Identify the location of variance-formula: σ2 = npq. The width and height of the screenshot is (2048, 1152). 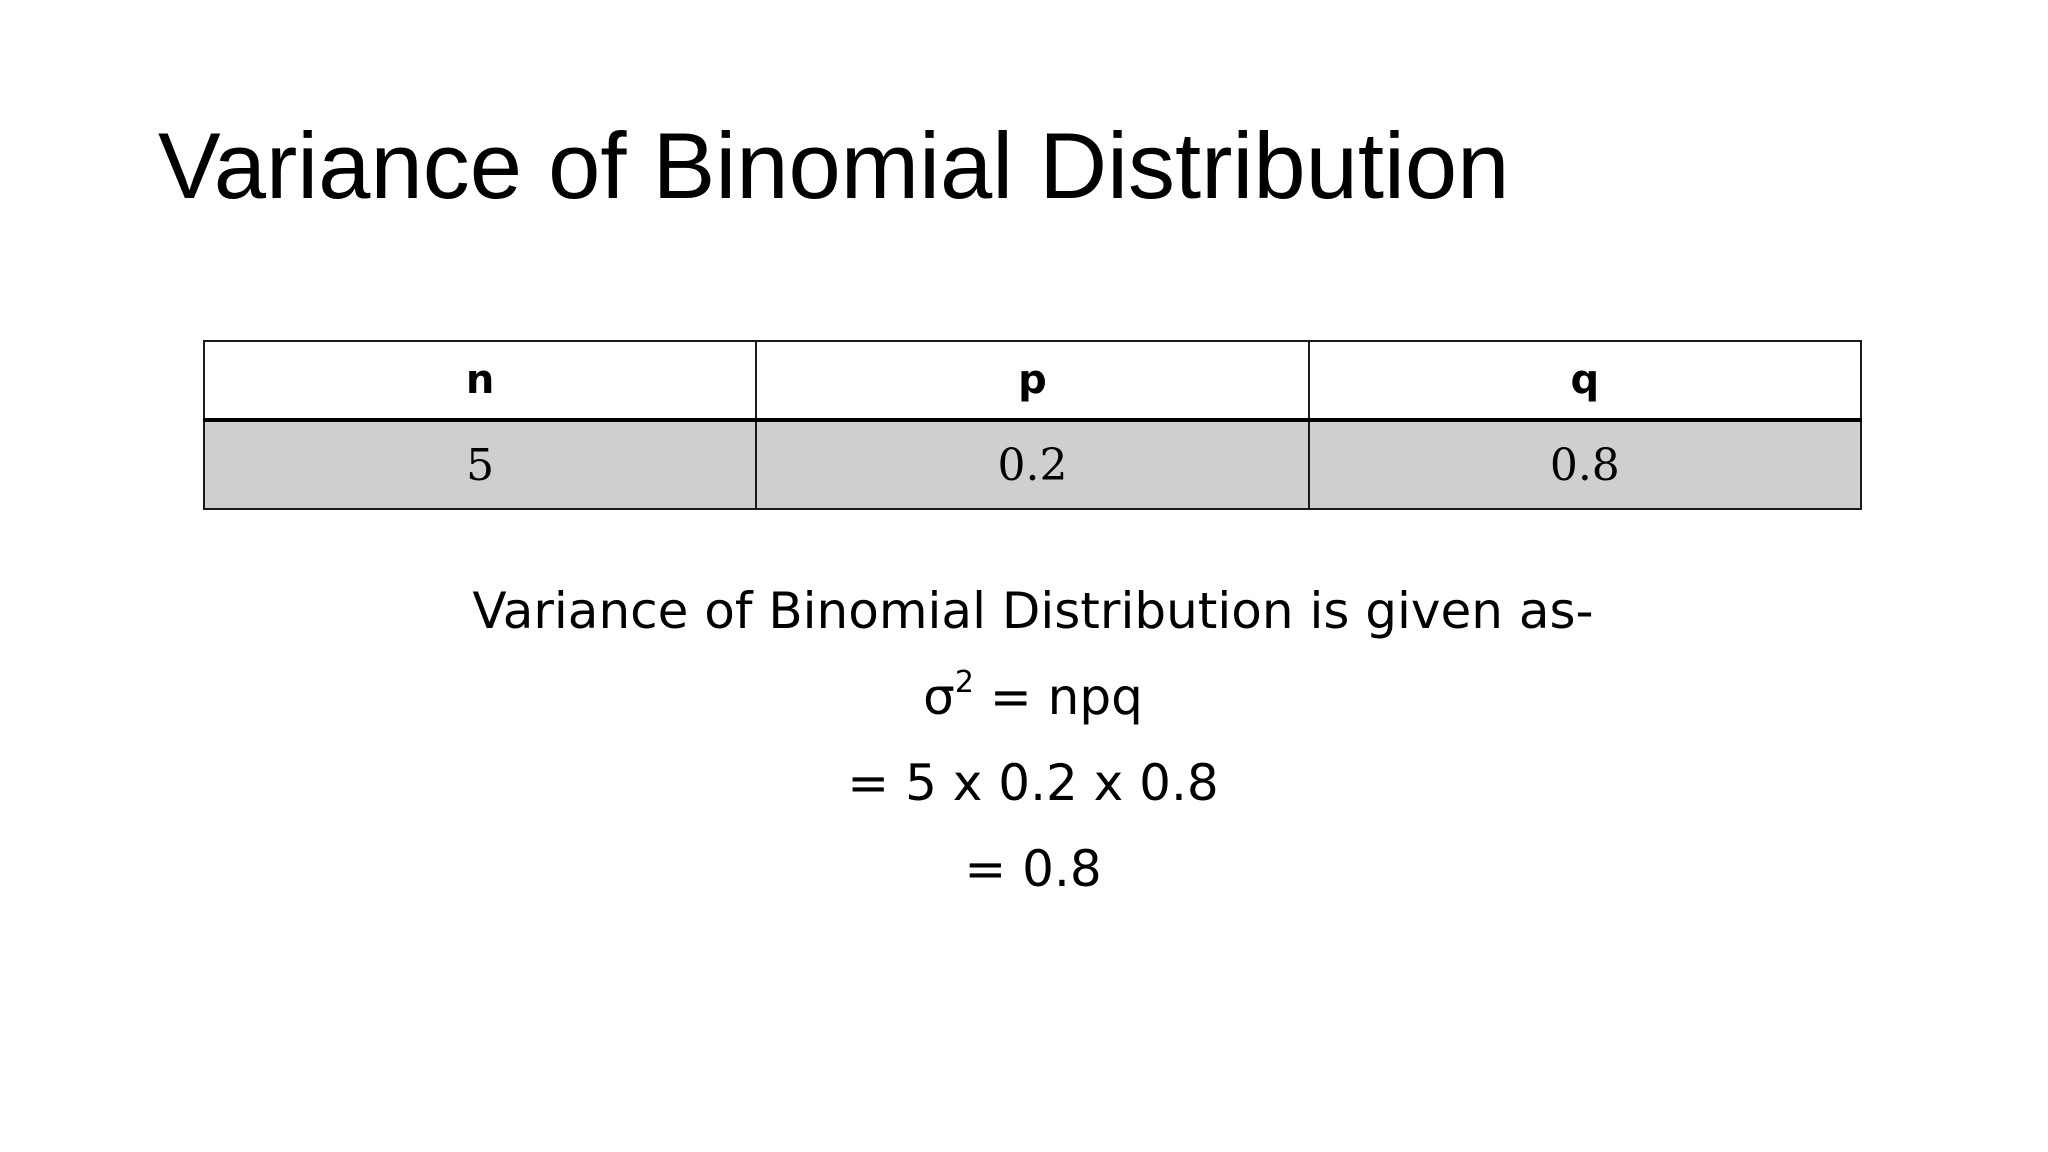
(1024, 697).